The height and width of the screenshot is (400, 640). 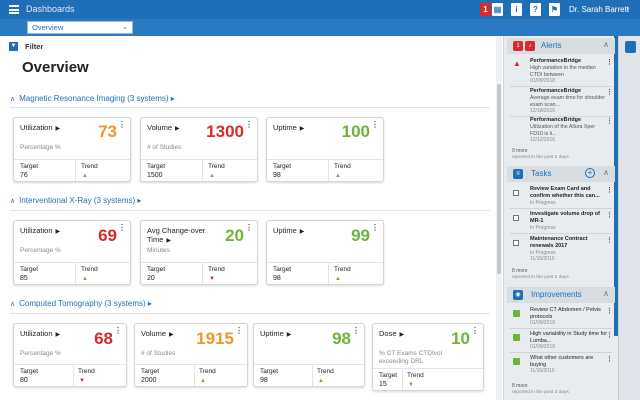 I want to click on improvement-date: 01/09/2018, so click(x=543, y=347).